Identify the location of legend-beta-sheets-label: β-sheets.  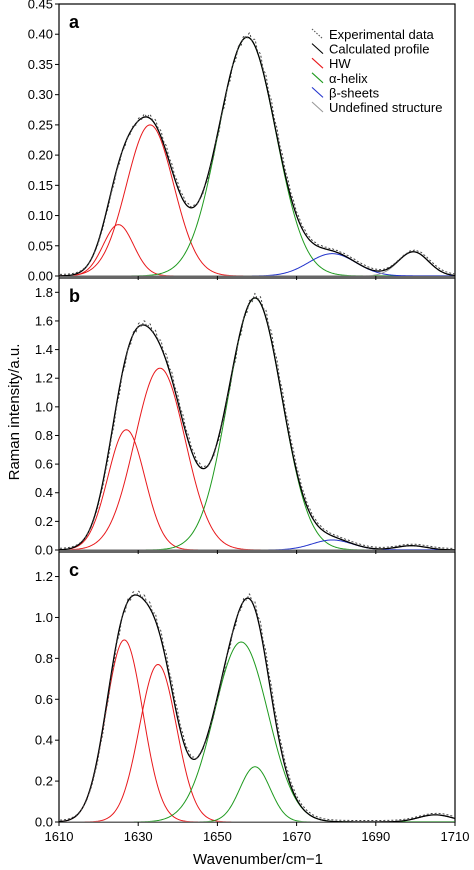
(354, 92).